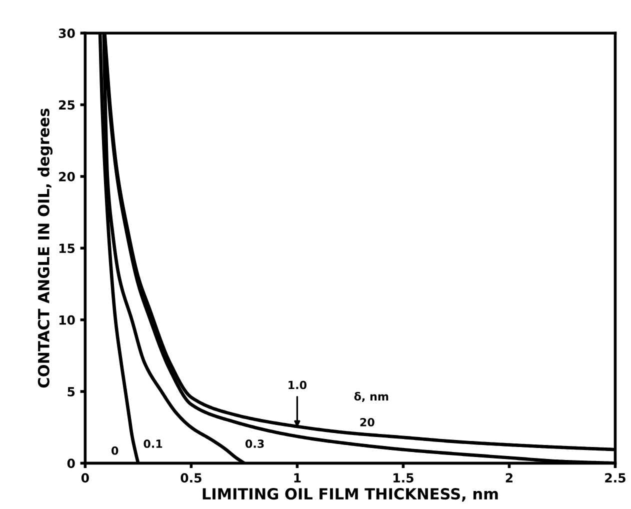 The image size is (631, 509). What do you see at coordinates (67, 249) in the screenshot?
I see `y-tick-label: 15` at bounding box center [67, 249].